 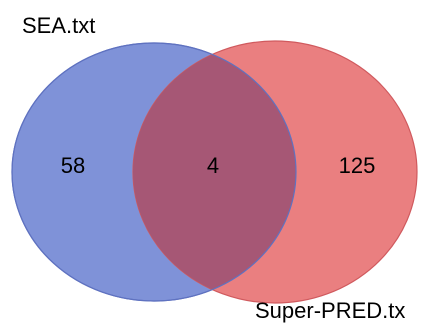 I want to click on set-sea-label: SEA.txt, so click(x=58, y=25).